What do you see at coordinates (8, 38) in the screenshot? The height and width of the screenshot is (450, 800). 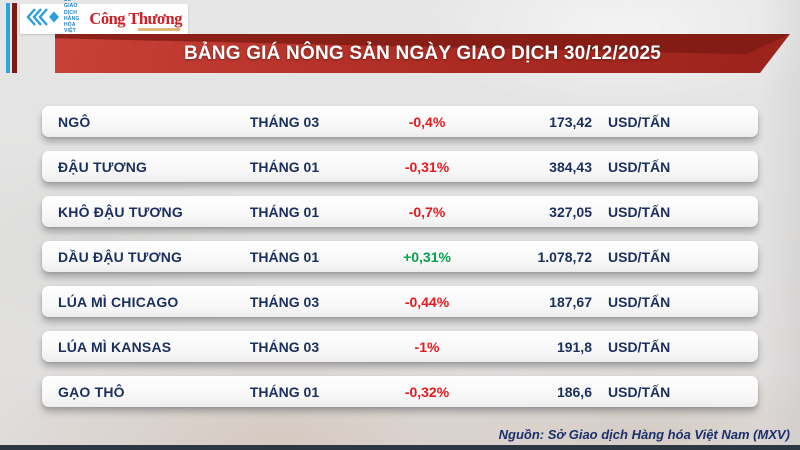 I see `left-accent-bar-cyan` at bounding box center [8, 38].